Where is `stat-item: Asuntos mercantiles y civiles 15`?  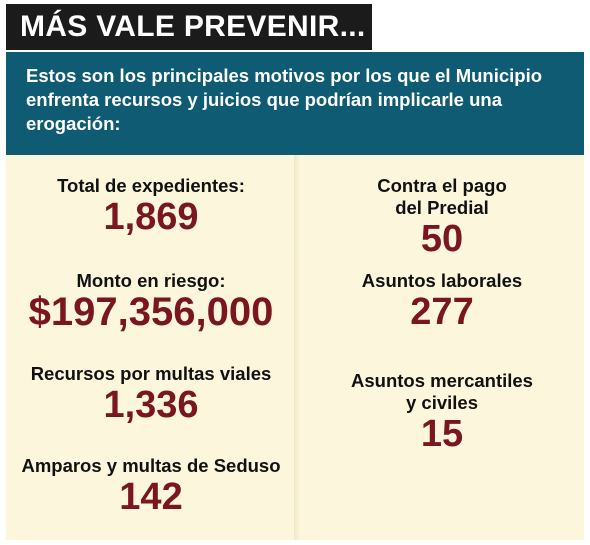 stat-item: Asuntos mercantiles y civiles 15 is located at coordinates (442, 412).